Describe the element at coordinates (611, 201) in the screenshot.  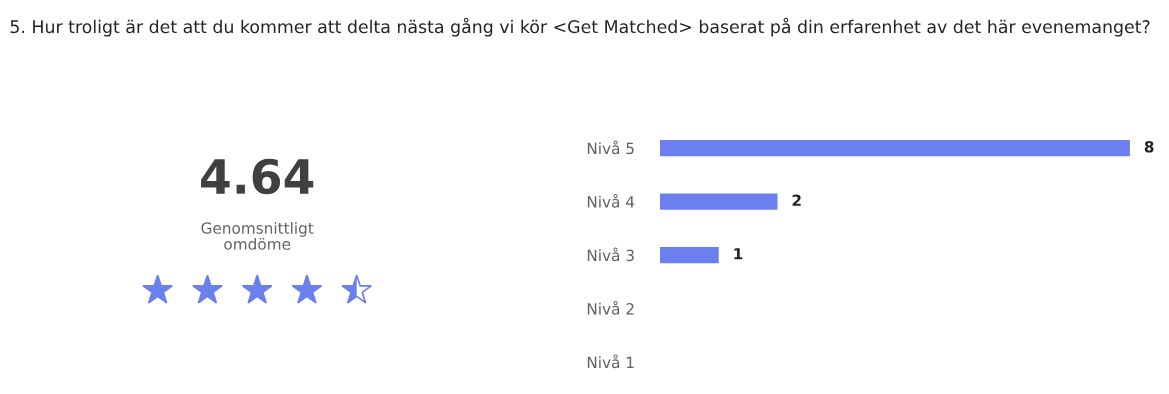
I see `y-tick-label: Nivå 4` at that location.